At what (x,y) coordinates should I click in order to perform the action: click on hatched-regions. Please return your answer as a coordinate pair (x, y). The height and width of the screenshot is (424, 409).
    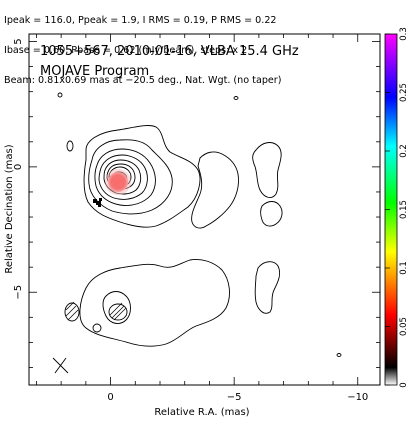
    Looking at the image, I should click on (96, 311).